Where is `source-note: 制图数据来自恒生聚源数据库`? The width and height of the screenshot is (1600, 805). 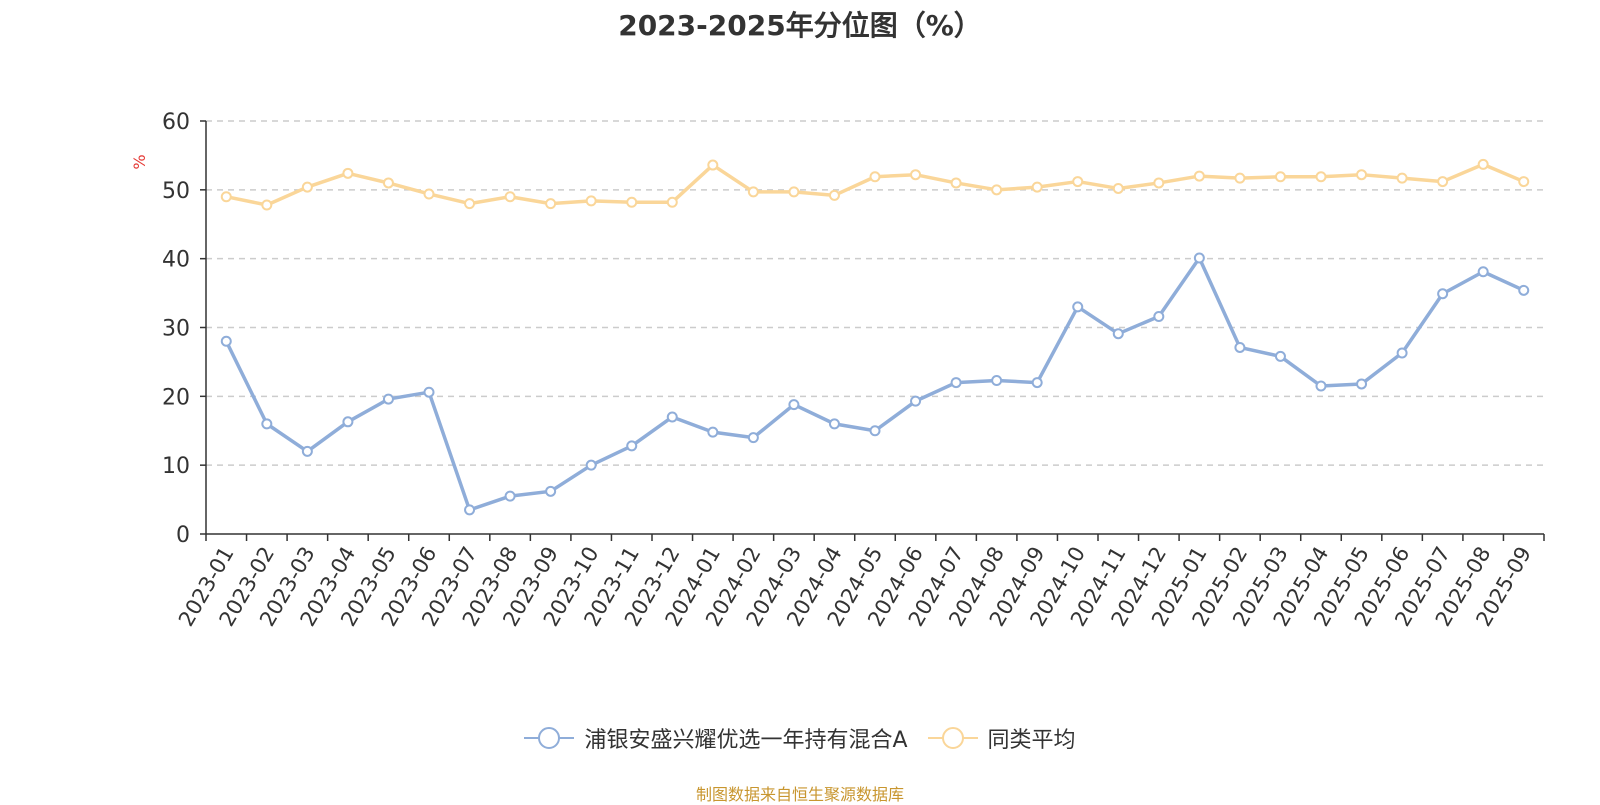 source-note: 制图数据来自恒生聚源数据库 is located at coordinates (799, 794).